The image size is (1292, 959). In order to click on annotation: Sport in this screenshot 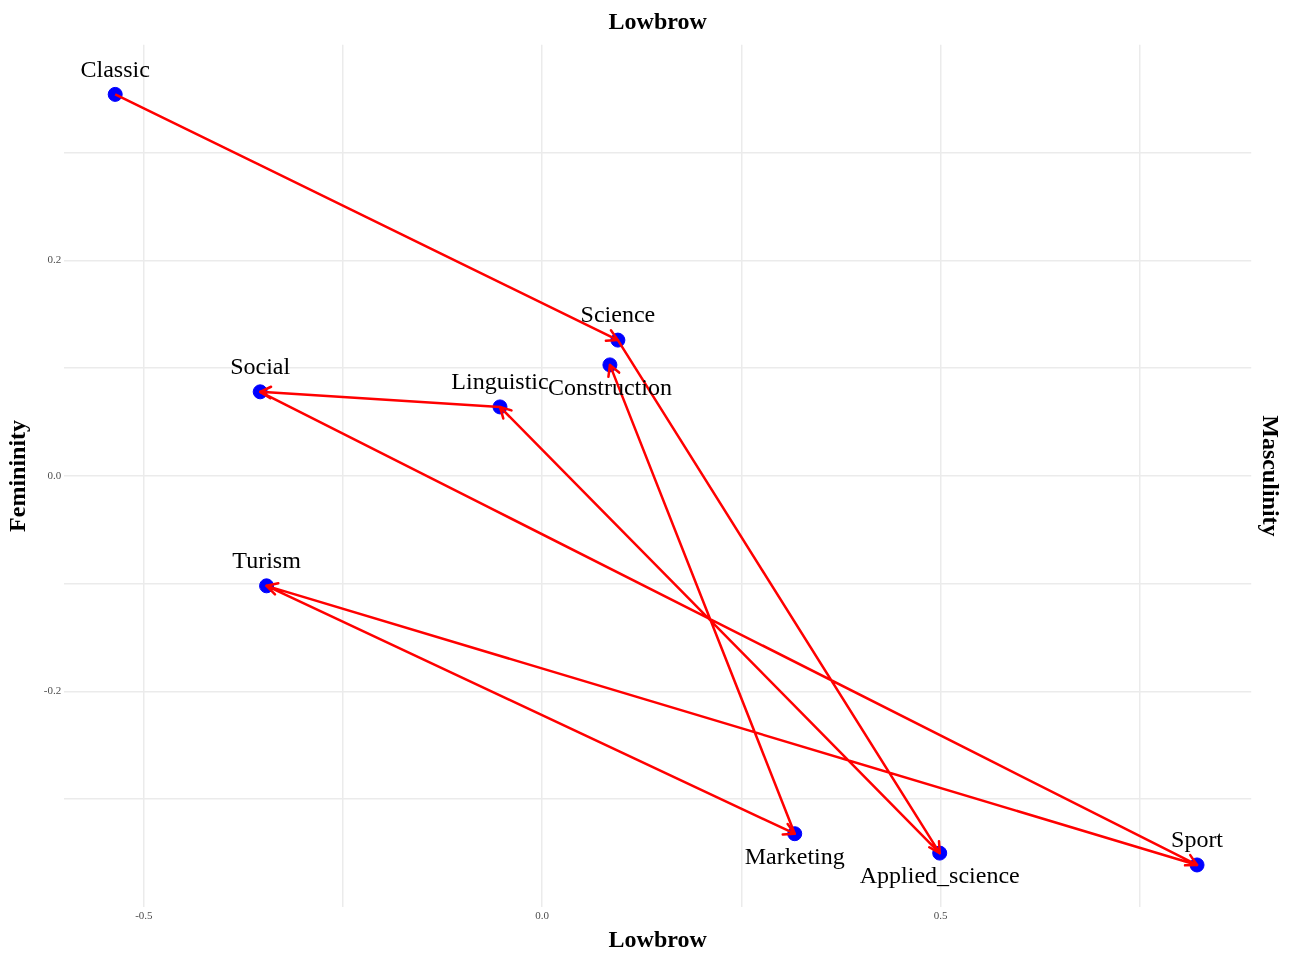, I will do `click(1197, 839)`.